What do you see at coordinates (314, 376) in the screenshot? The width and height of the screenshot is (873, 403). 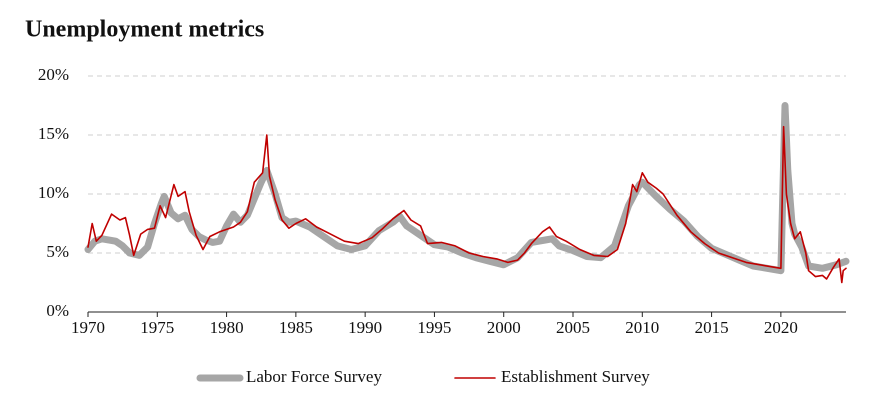 I see `legend-label: Labor Force Survey` at bounding box center [314, 376].